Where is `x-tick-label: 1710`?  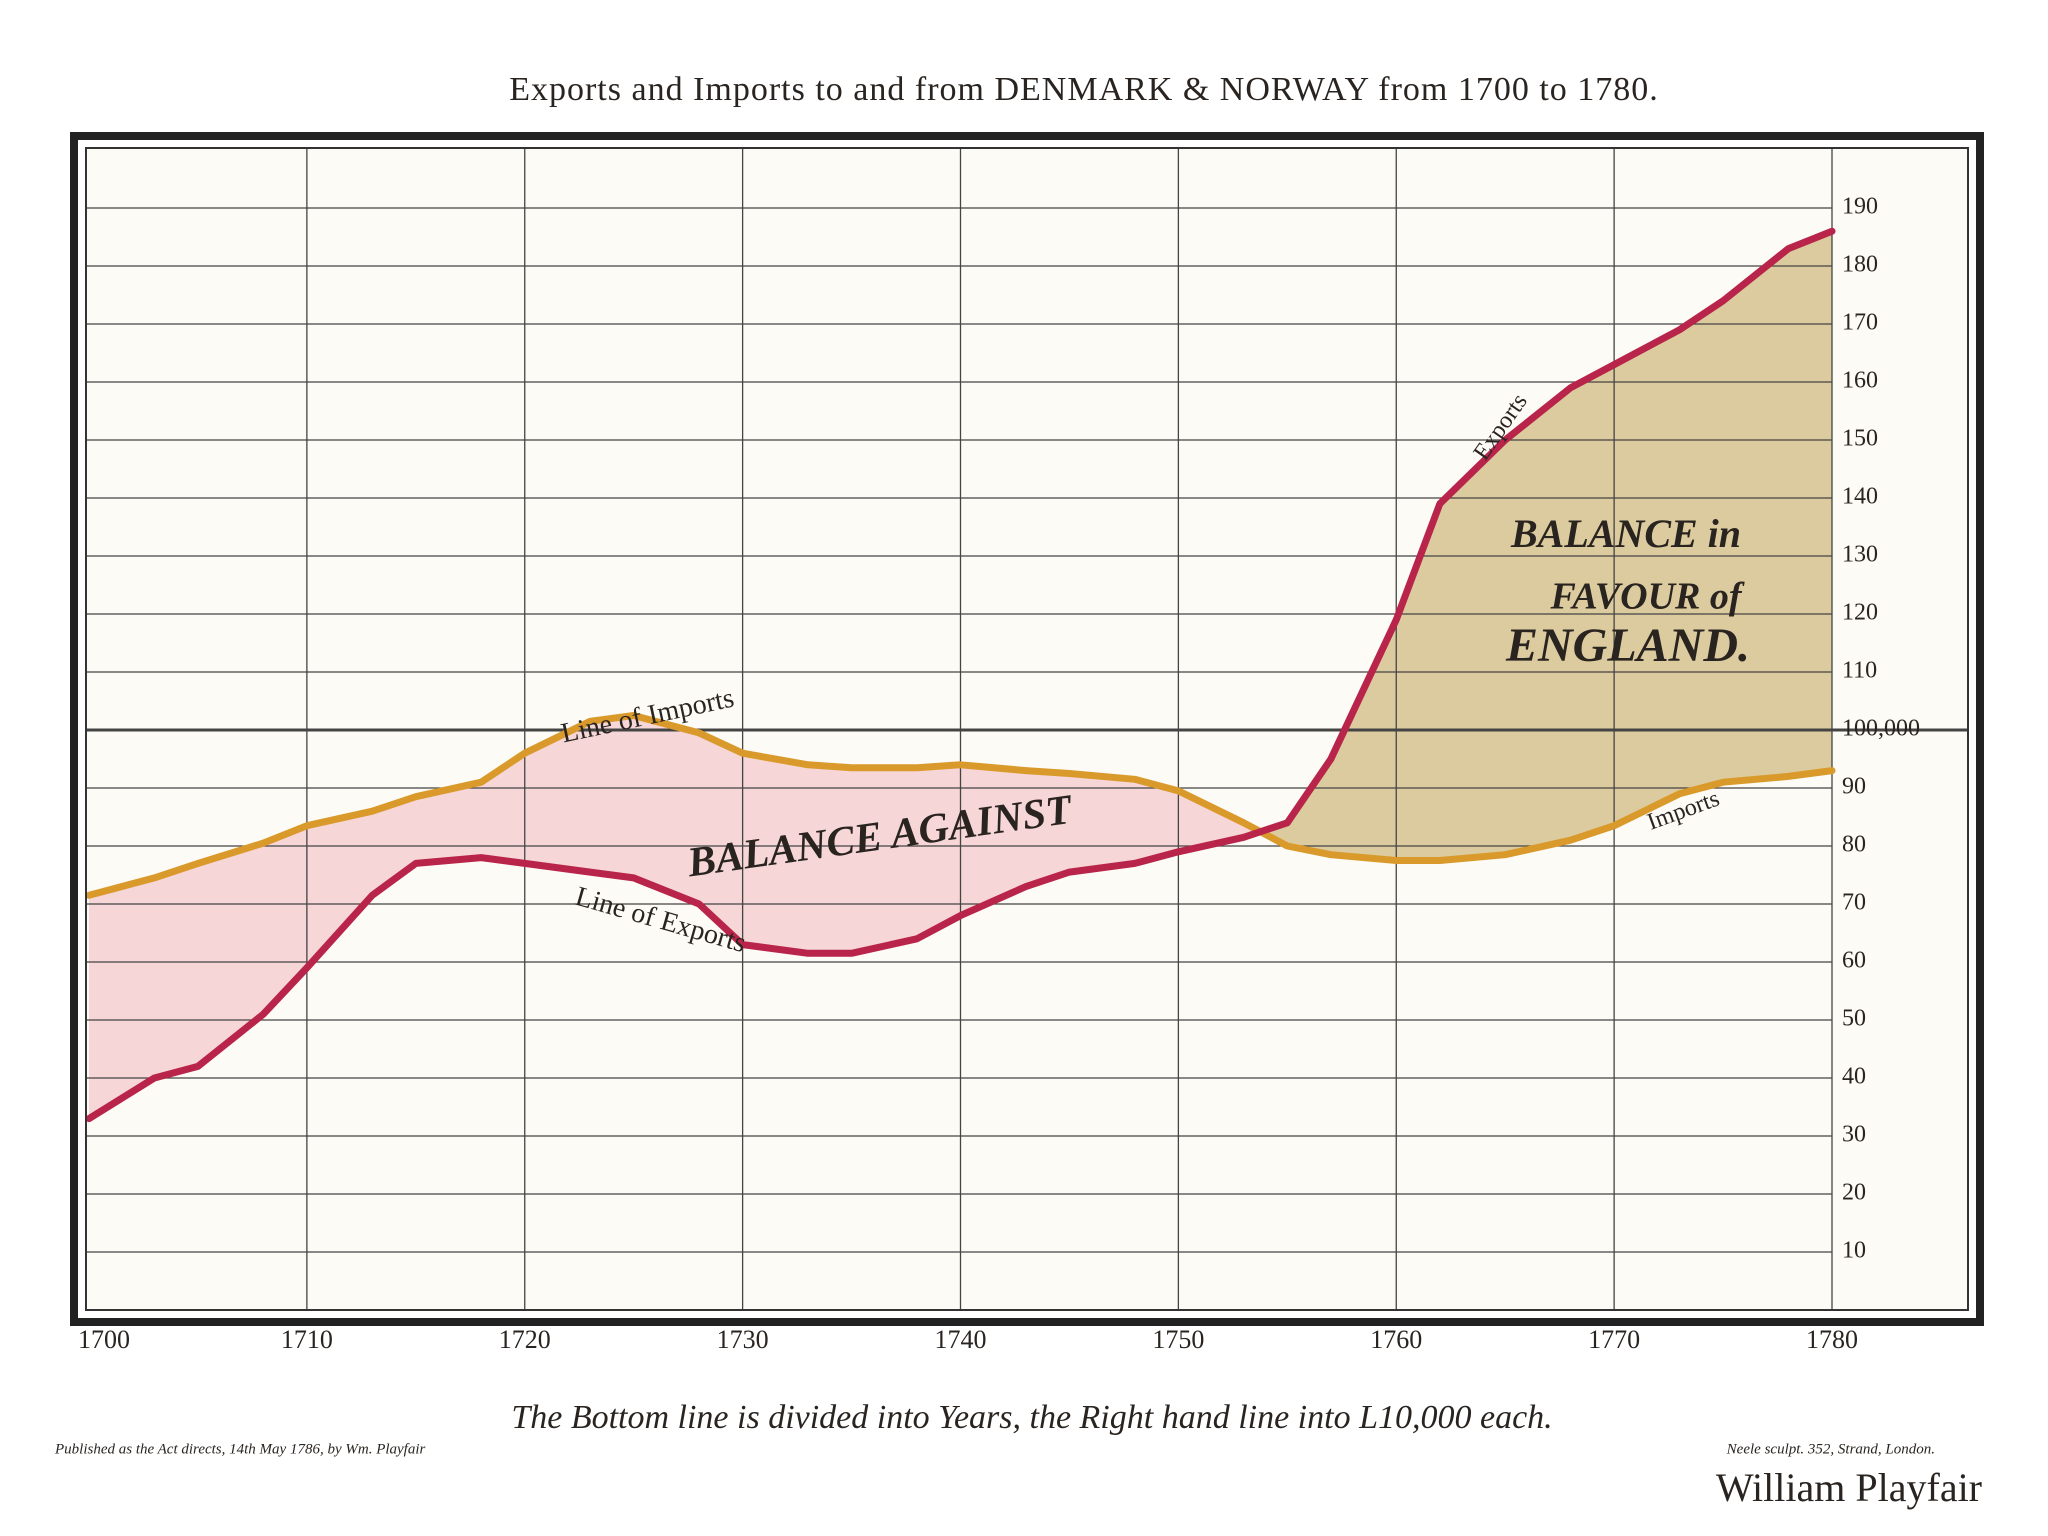
x-tick-label: 1710 is located at coordinates (307, 1339).